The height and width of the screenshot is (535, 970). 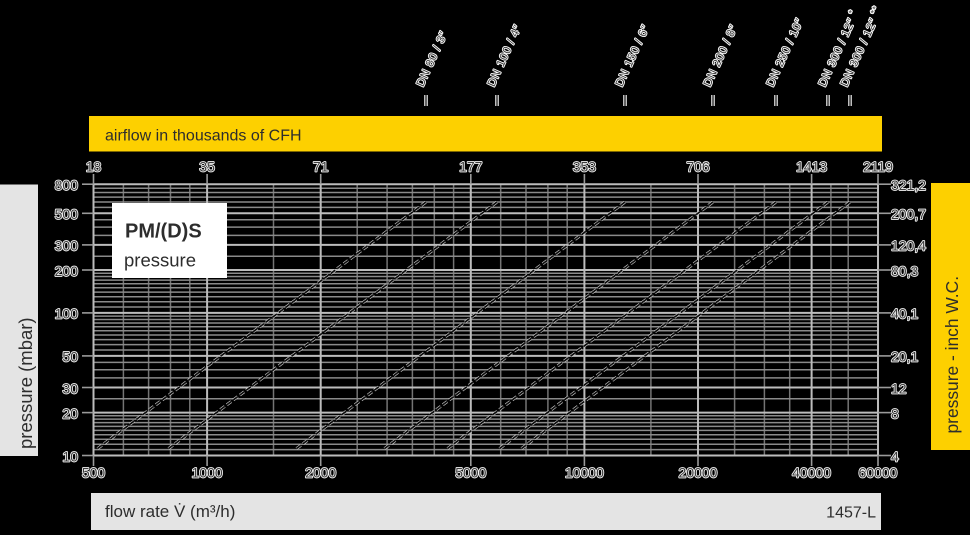 What do you see at coordinates (851, 513) in the screenshot?
I see `svg-text: 1457-L` at bounding box center [851, 513].